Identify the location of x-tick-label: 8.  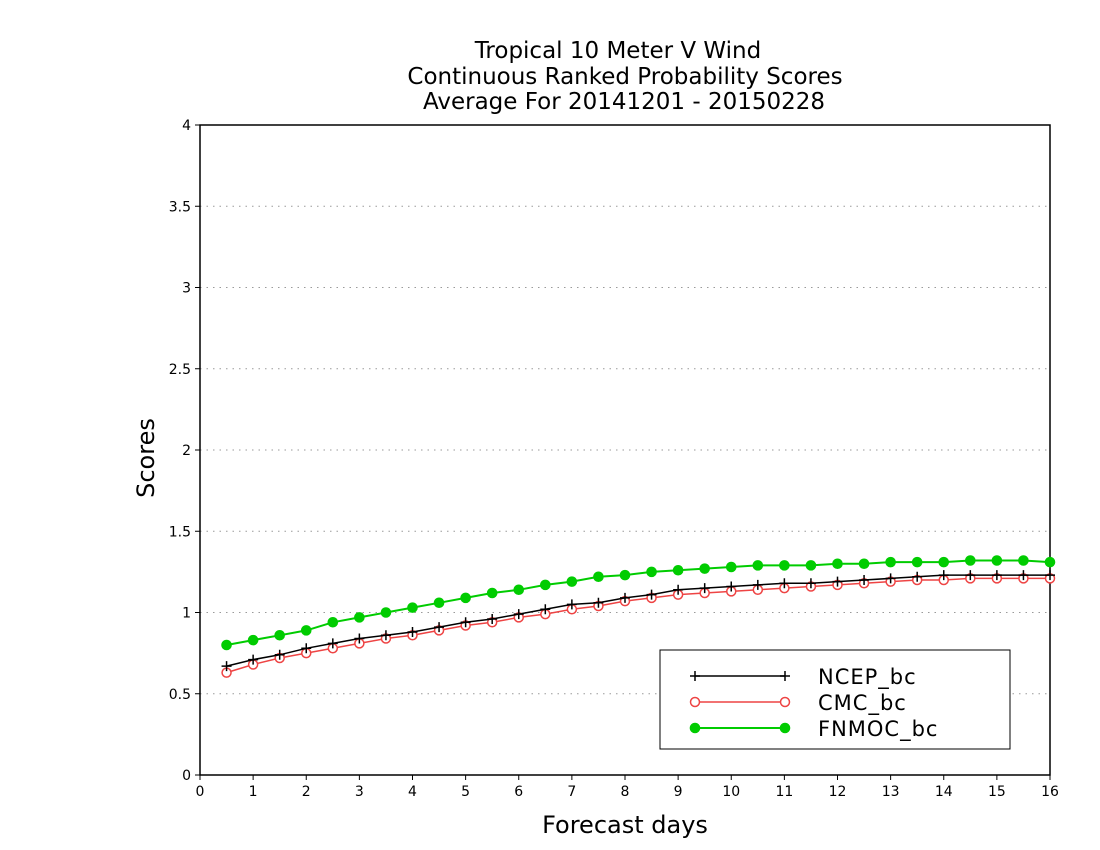
(625, 792).